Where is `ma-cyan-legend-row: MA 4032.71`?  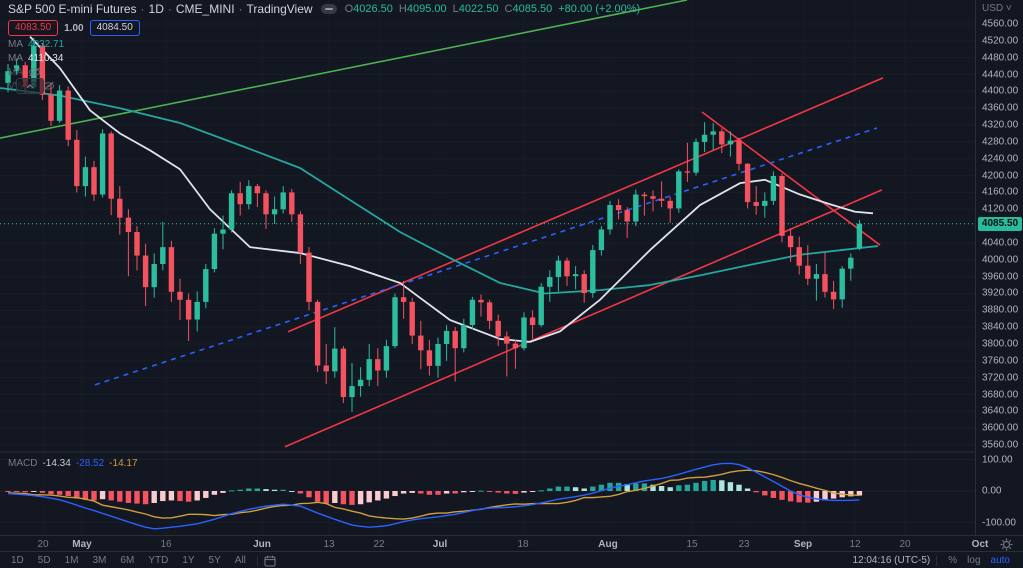
ma-cyan-legend-row: MA 4032.71 is located at coordinates (36, 44).